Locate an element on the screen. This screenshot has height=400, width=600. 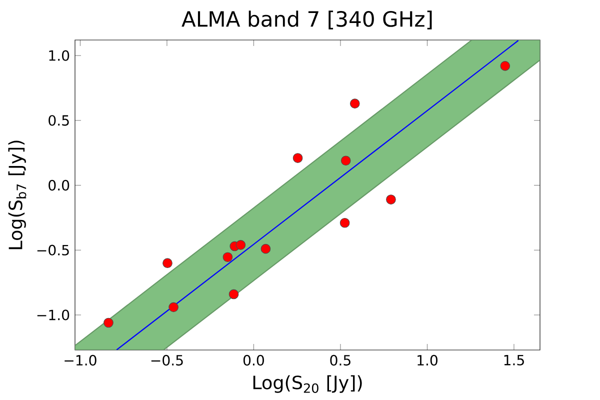
y-tick-label: 0.5 is located at coordinates (58, 120).